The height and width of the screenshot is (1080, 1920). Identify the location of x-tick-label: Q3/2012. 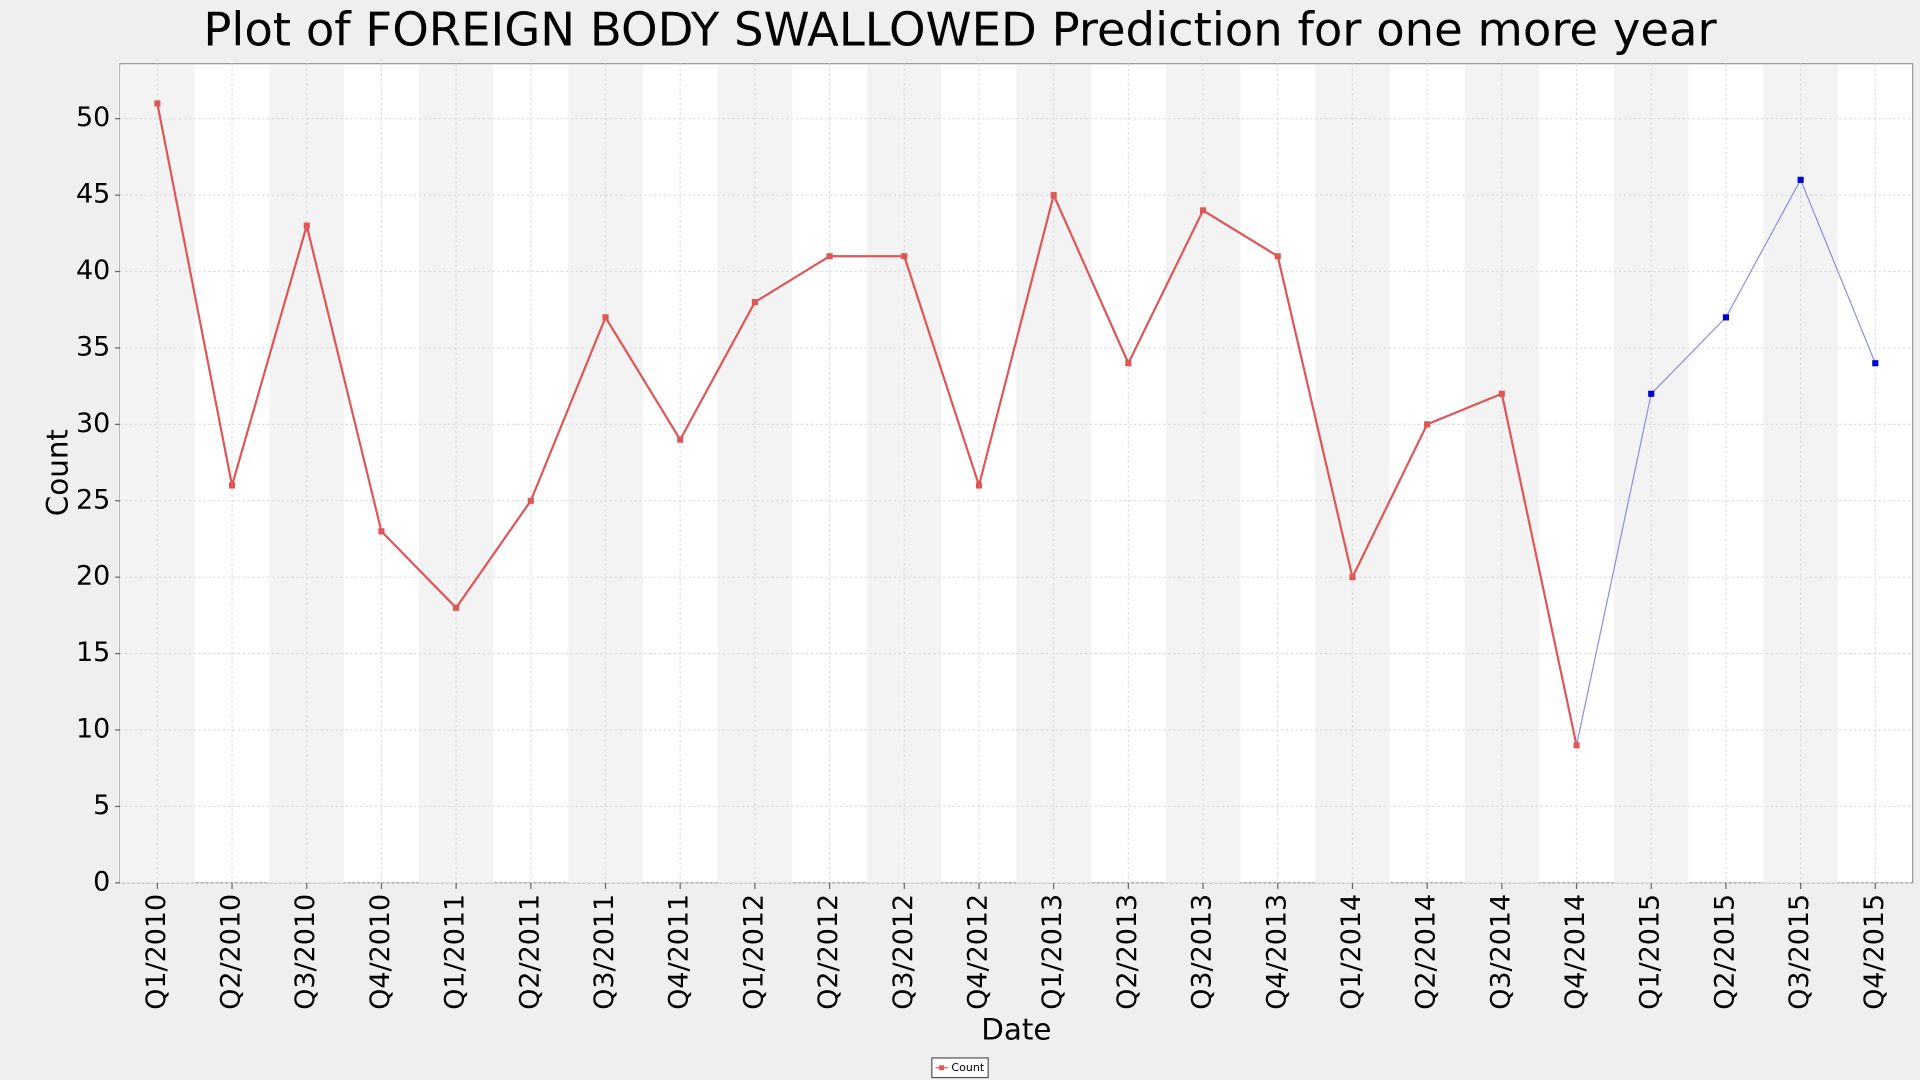
(903, 952).